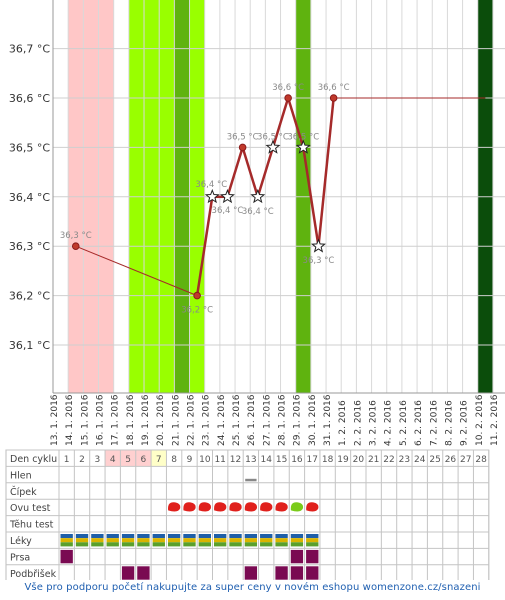 This screenshot has width=505, height=600. Describe the element at coordinates (190, 460) in the screenshot. I see `cycle-day-number: 9` at that location.